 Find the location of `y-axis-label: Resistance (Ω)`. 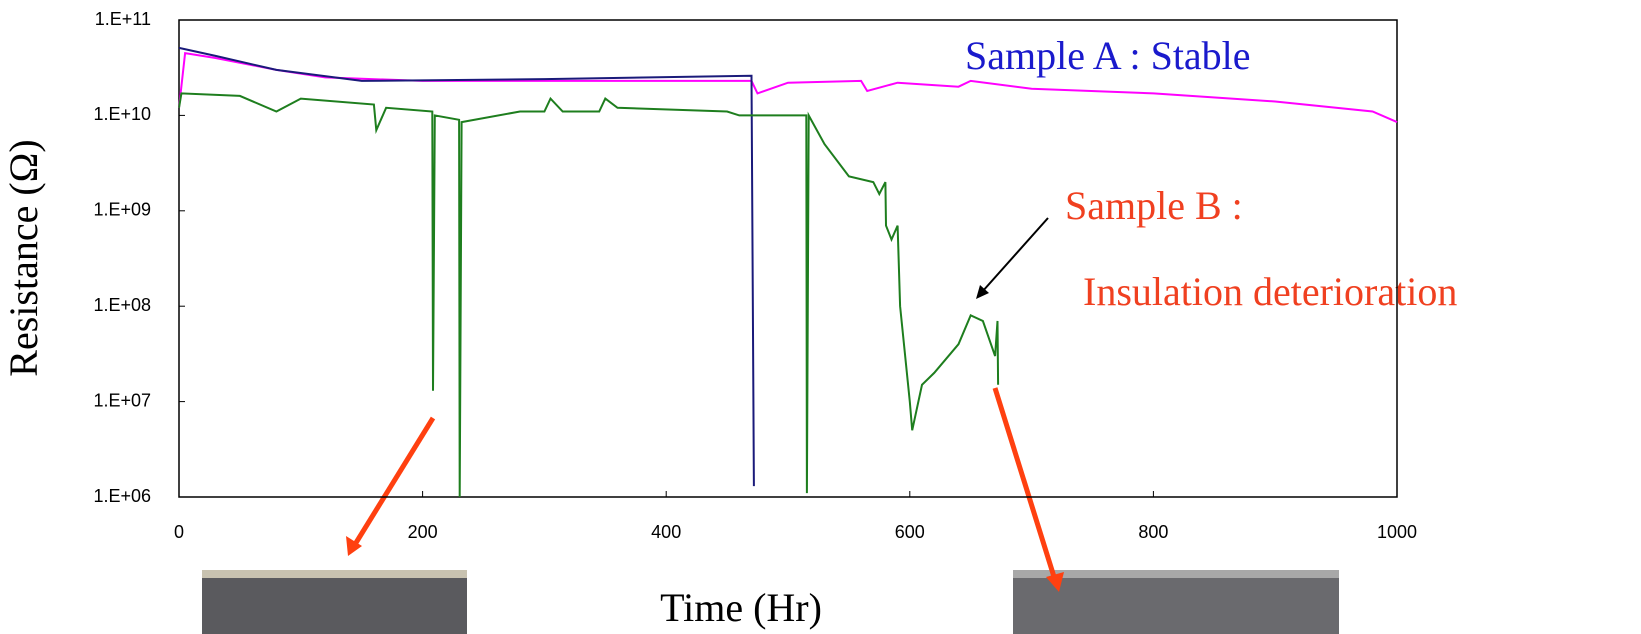

y-axis-label: Resistance (Ω) is located at coordinates (23, 257).